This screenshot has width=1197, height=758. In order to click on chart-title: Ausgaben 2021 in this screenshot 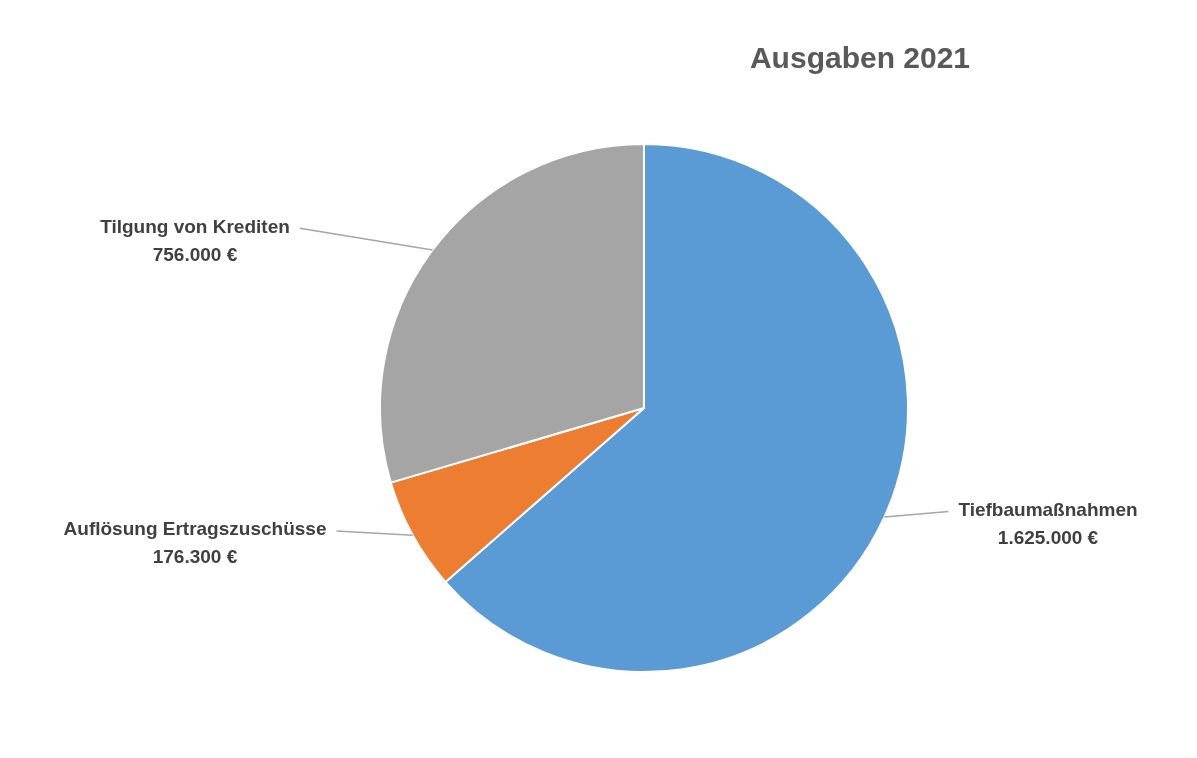, I will do `click(860, 58)`.